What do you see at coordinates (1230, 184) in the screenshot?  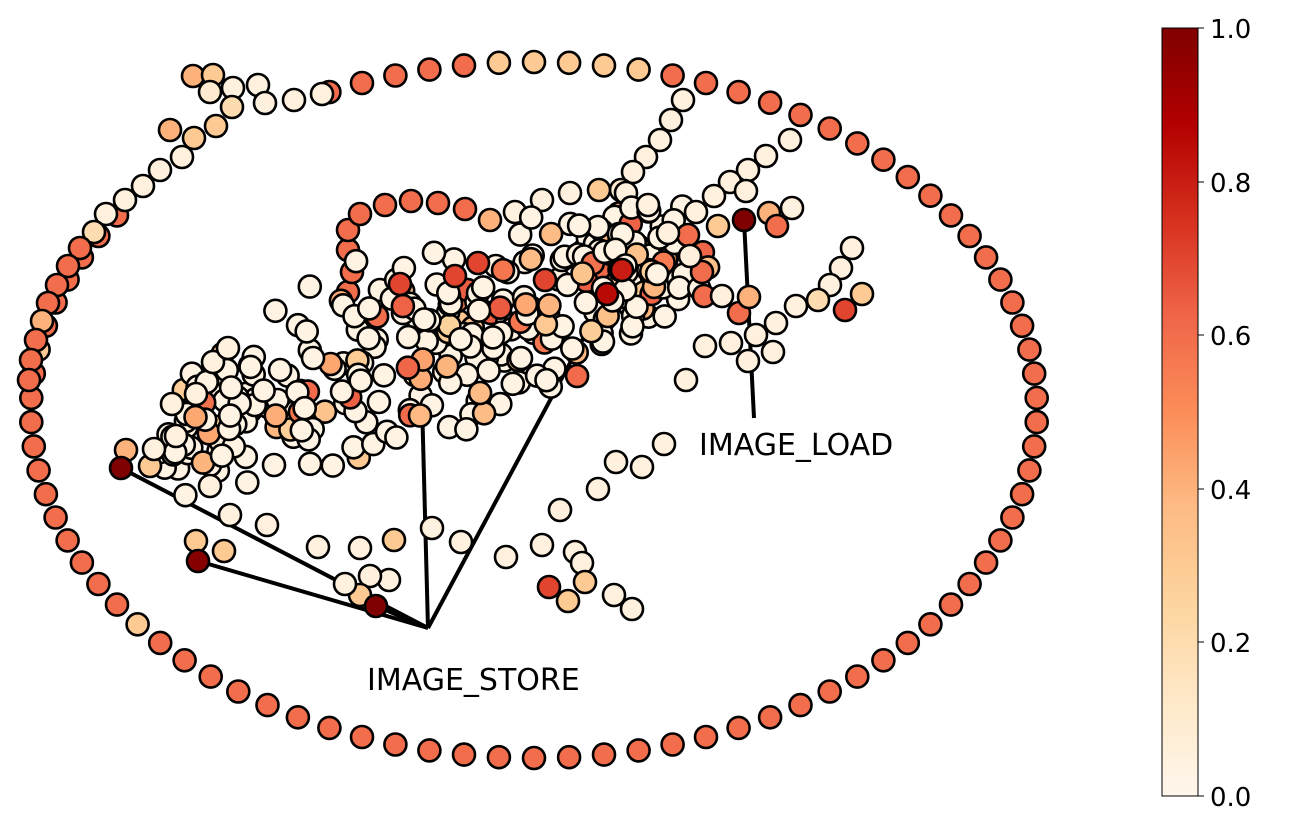 I see `colorbar-tick-label: 0.8` at bounding box center [1230, 184].